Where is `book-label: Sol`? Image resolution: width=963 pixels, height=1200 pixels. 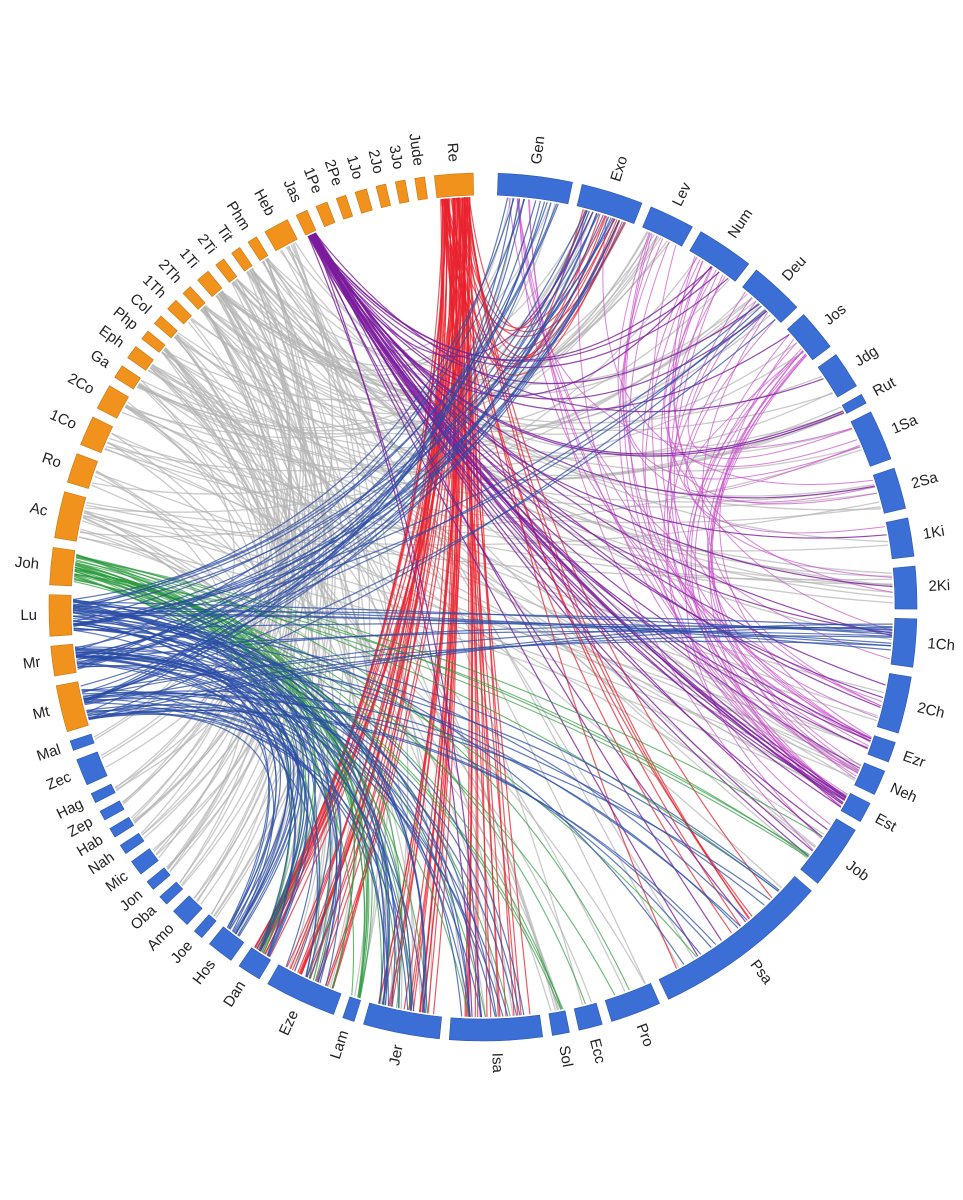
book-label: Sol is located at coordinates (565, 1056).